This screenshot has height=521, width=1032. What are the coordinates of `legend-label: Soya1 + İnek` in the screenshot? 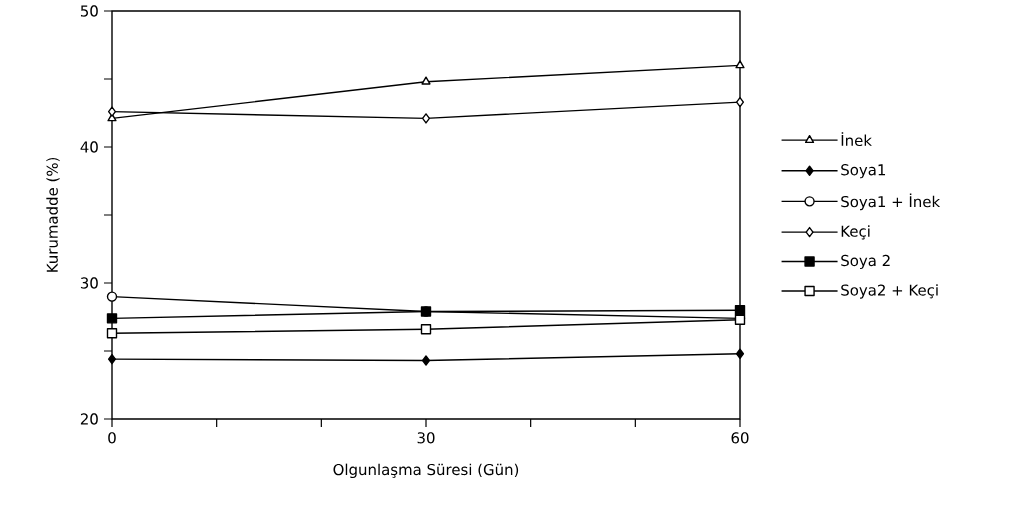 It's located at (891, 202).